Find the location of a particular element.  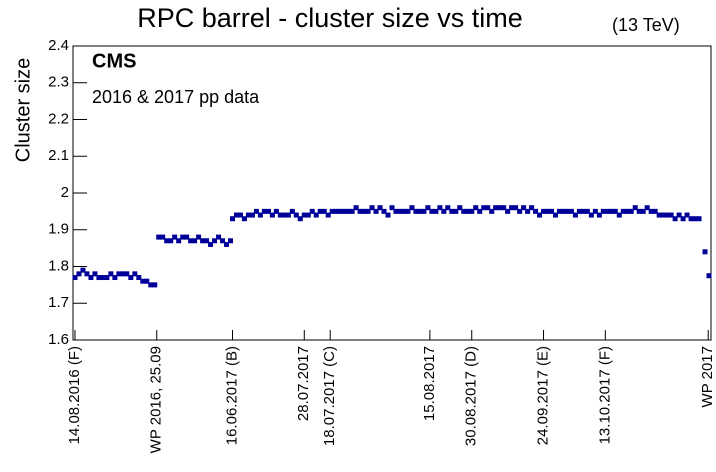

x-tick-label: 30.08.2017 (D) is located at coordinates (471, 396).